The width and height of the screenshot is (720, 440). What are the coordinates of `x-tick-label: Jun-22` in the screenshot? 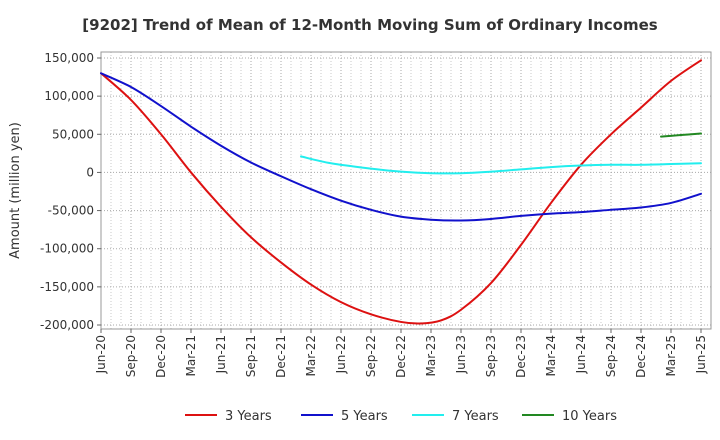 It's located at (341, 354).